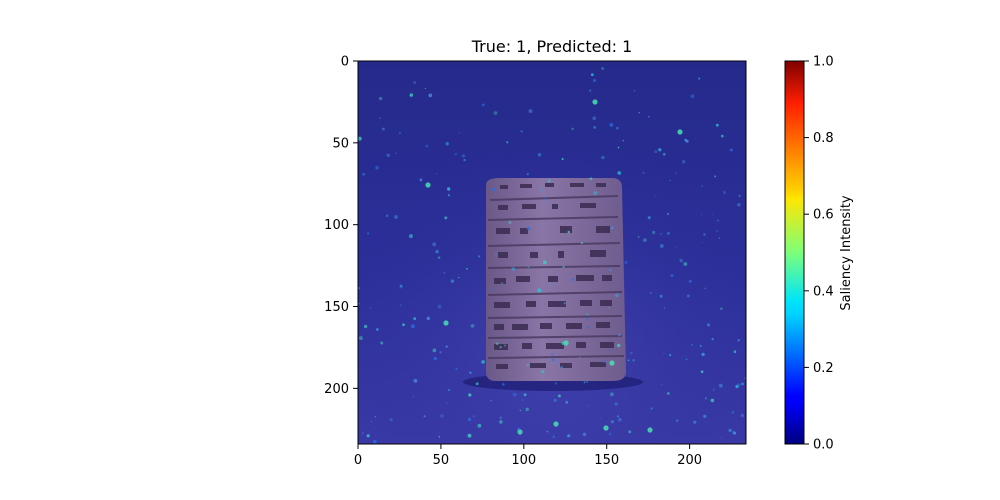 This screenshot has height=500, width=1000. Describe the element at coordinates (358, 460) in the screenshot. I see `x-tick-label: 0` at that location.